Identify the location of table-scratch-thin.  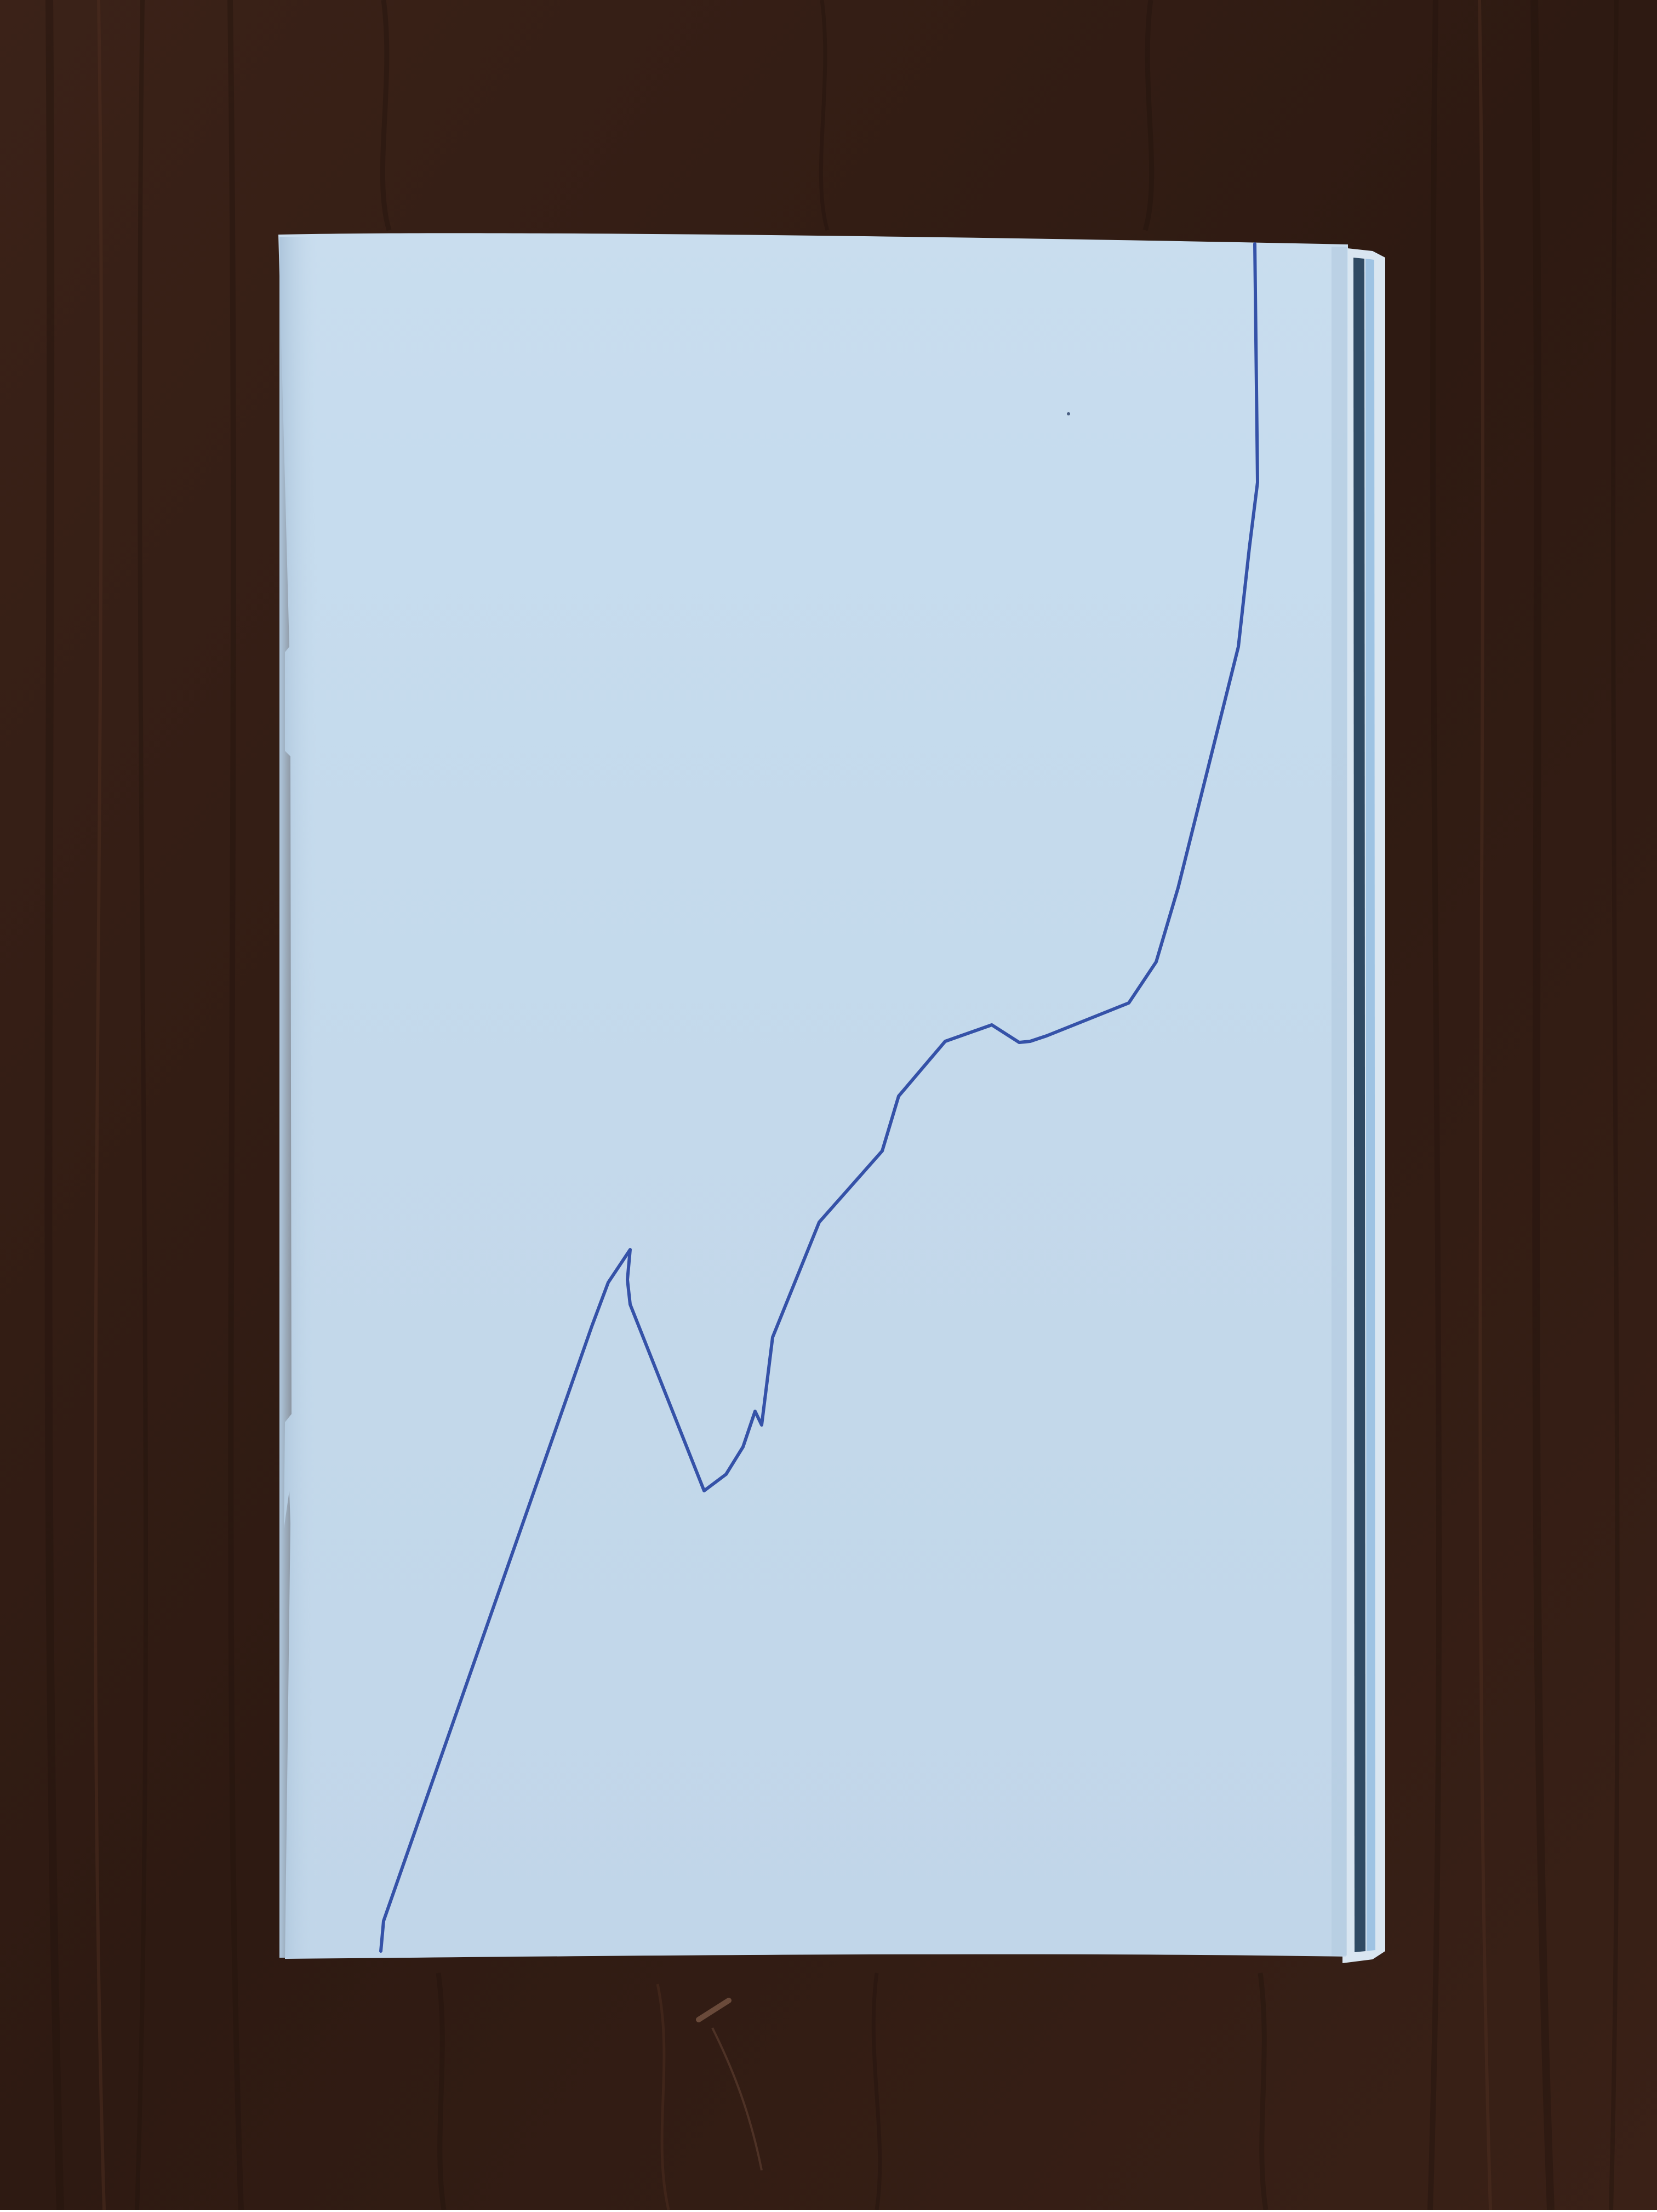
(737, 2099).